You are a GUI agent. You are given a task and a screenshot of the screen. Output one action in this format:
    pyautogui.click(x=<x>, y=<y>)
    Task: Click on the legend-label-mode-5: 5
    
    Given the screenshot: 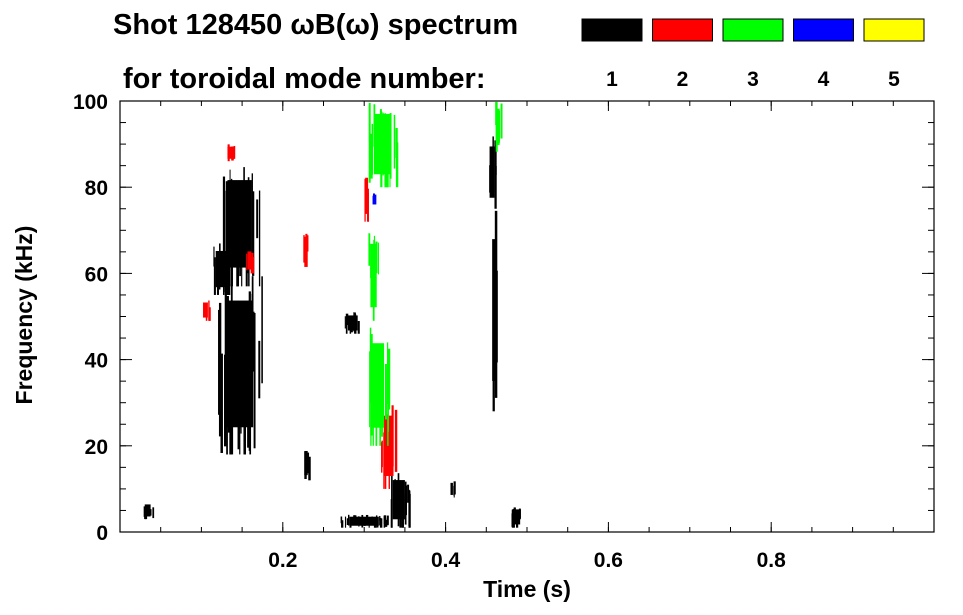 What is the action you would take?
    pyautogui.click(x=894, y=79)
    